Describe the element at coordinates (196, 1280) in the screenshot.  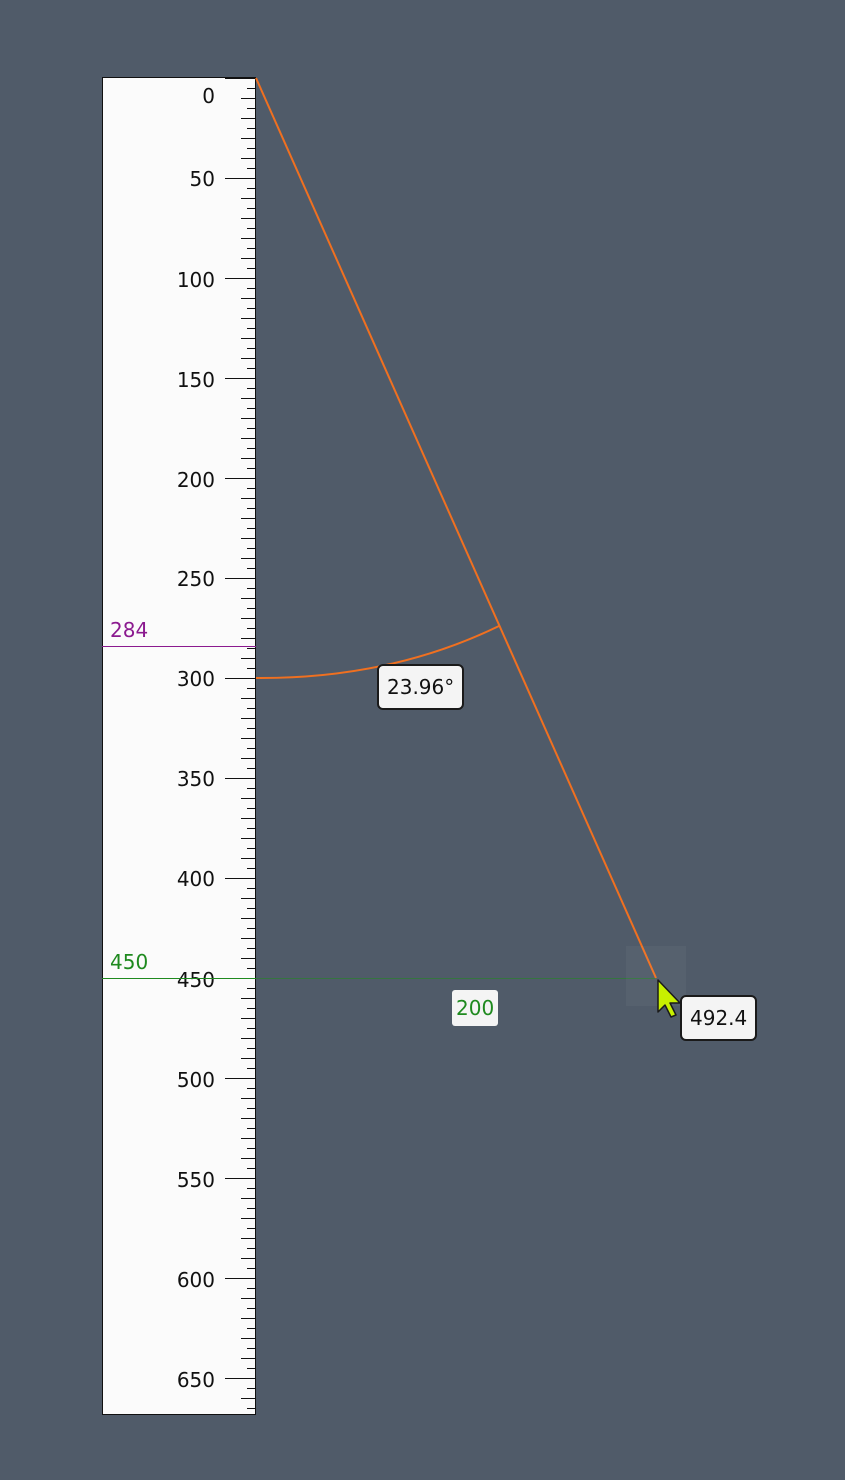
I see `ruler-label-600: 600` at that location.